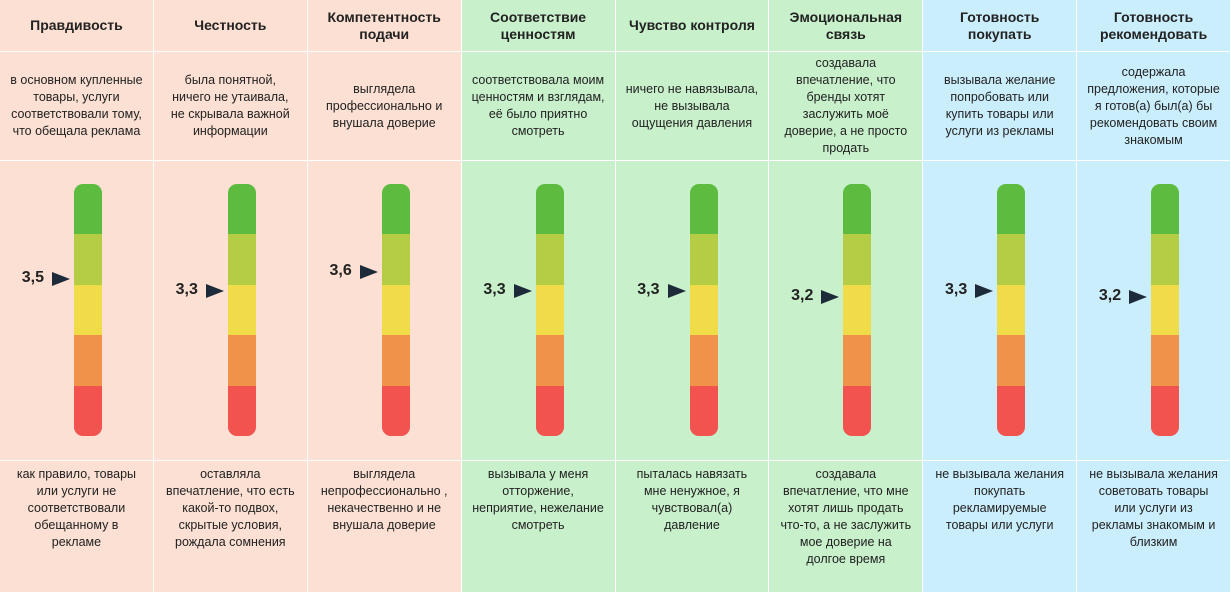 Image resolution: width=1231 pixels, height=592 pixels. Describe the element at coordinates (340, 271) in the screenshot. I see `value-label: 3,6` at that location.